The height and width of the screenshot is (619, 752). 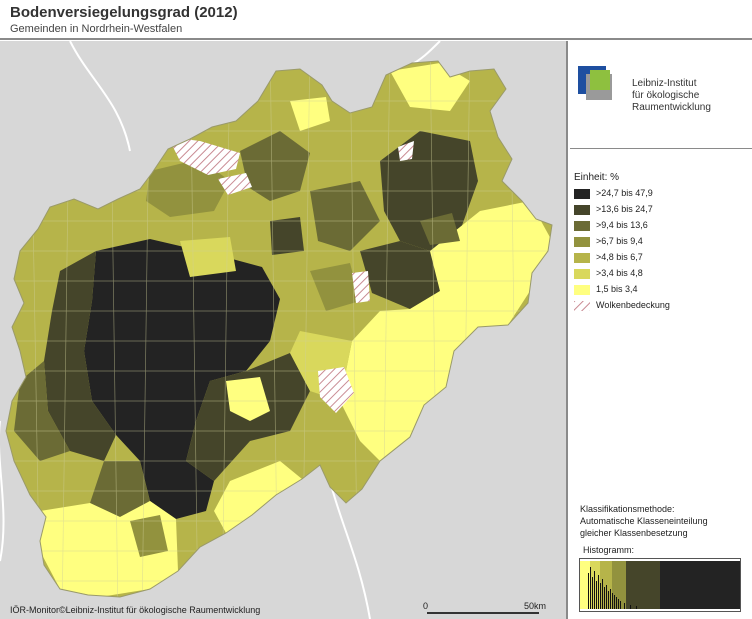 I want to click on legend-label: >3,4 bis 4,8, so click(x=619, y=273).